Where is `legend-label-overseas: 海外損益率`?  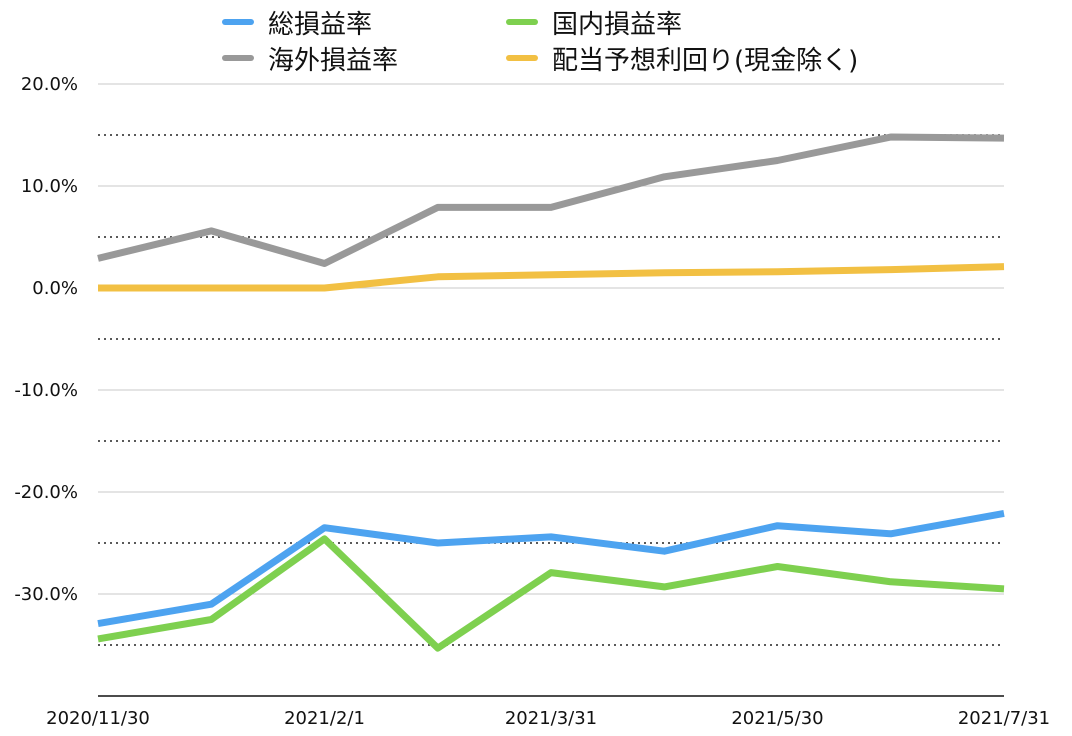 legend-label-overseas: 海外損益率 is located at coordinates (333, 60).